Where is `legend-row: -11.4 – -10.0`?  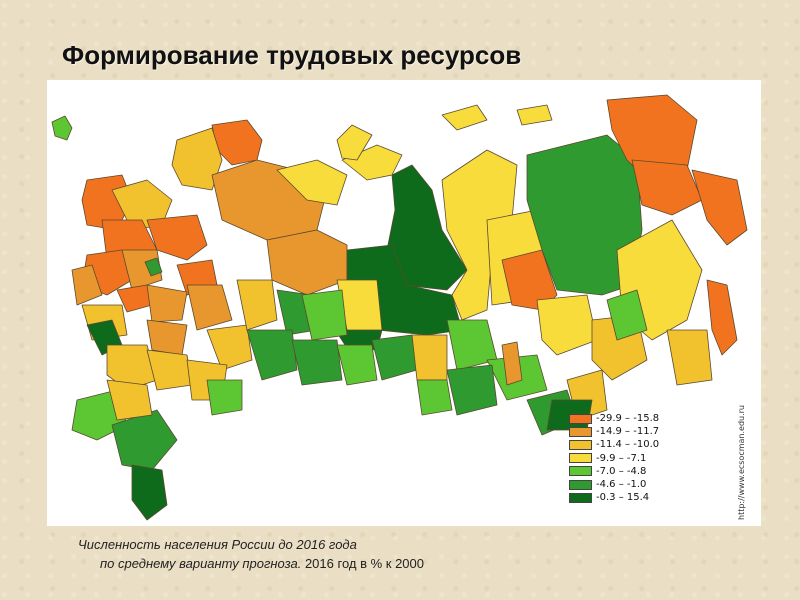 legend-row: -11.4 – -10.0 is located at coordinates (614, 444).